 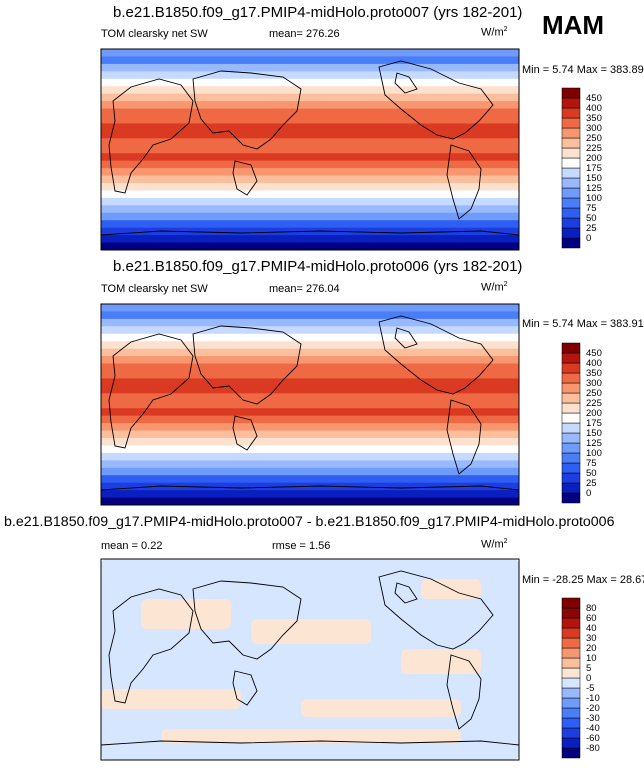 What do you see at coordinates (594, 443) in the screenshot?
I see `colorbar-tick-label: 125` at bounding box center [594, 443].